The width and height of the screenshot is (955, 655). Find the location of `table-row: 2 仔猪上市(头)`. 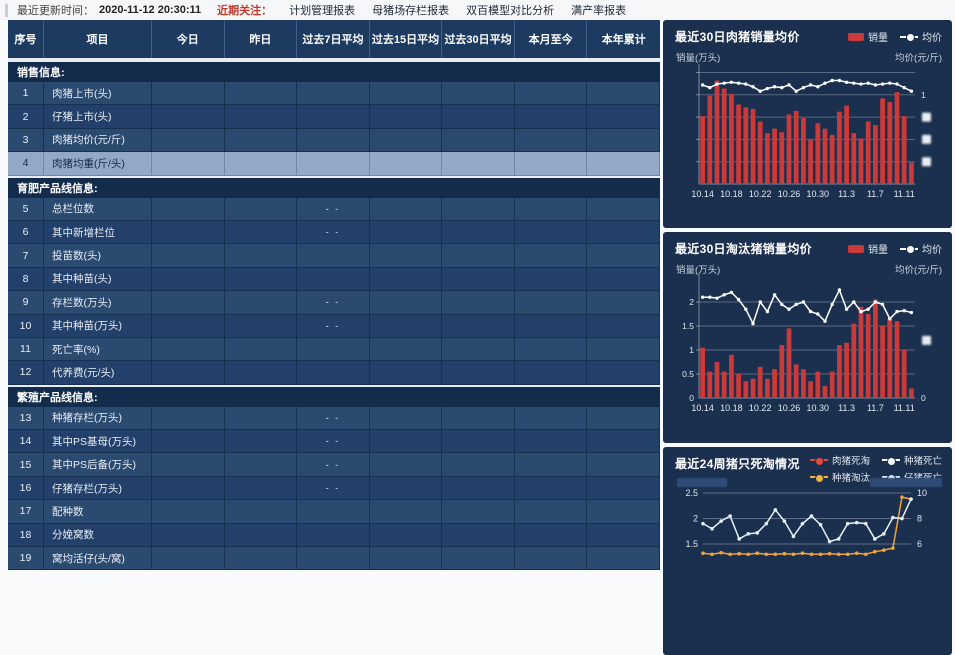

table-row: 2 仔猪上市(头) is located at coordinates (334, 117).